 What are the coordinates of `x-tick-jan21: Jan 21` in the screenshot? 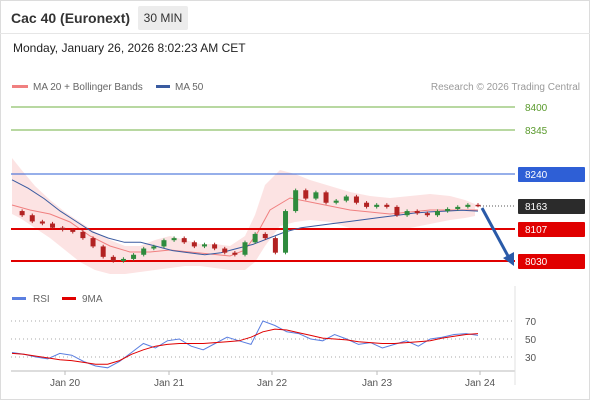 It's located at (169, 383).